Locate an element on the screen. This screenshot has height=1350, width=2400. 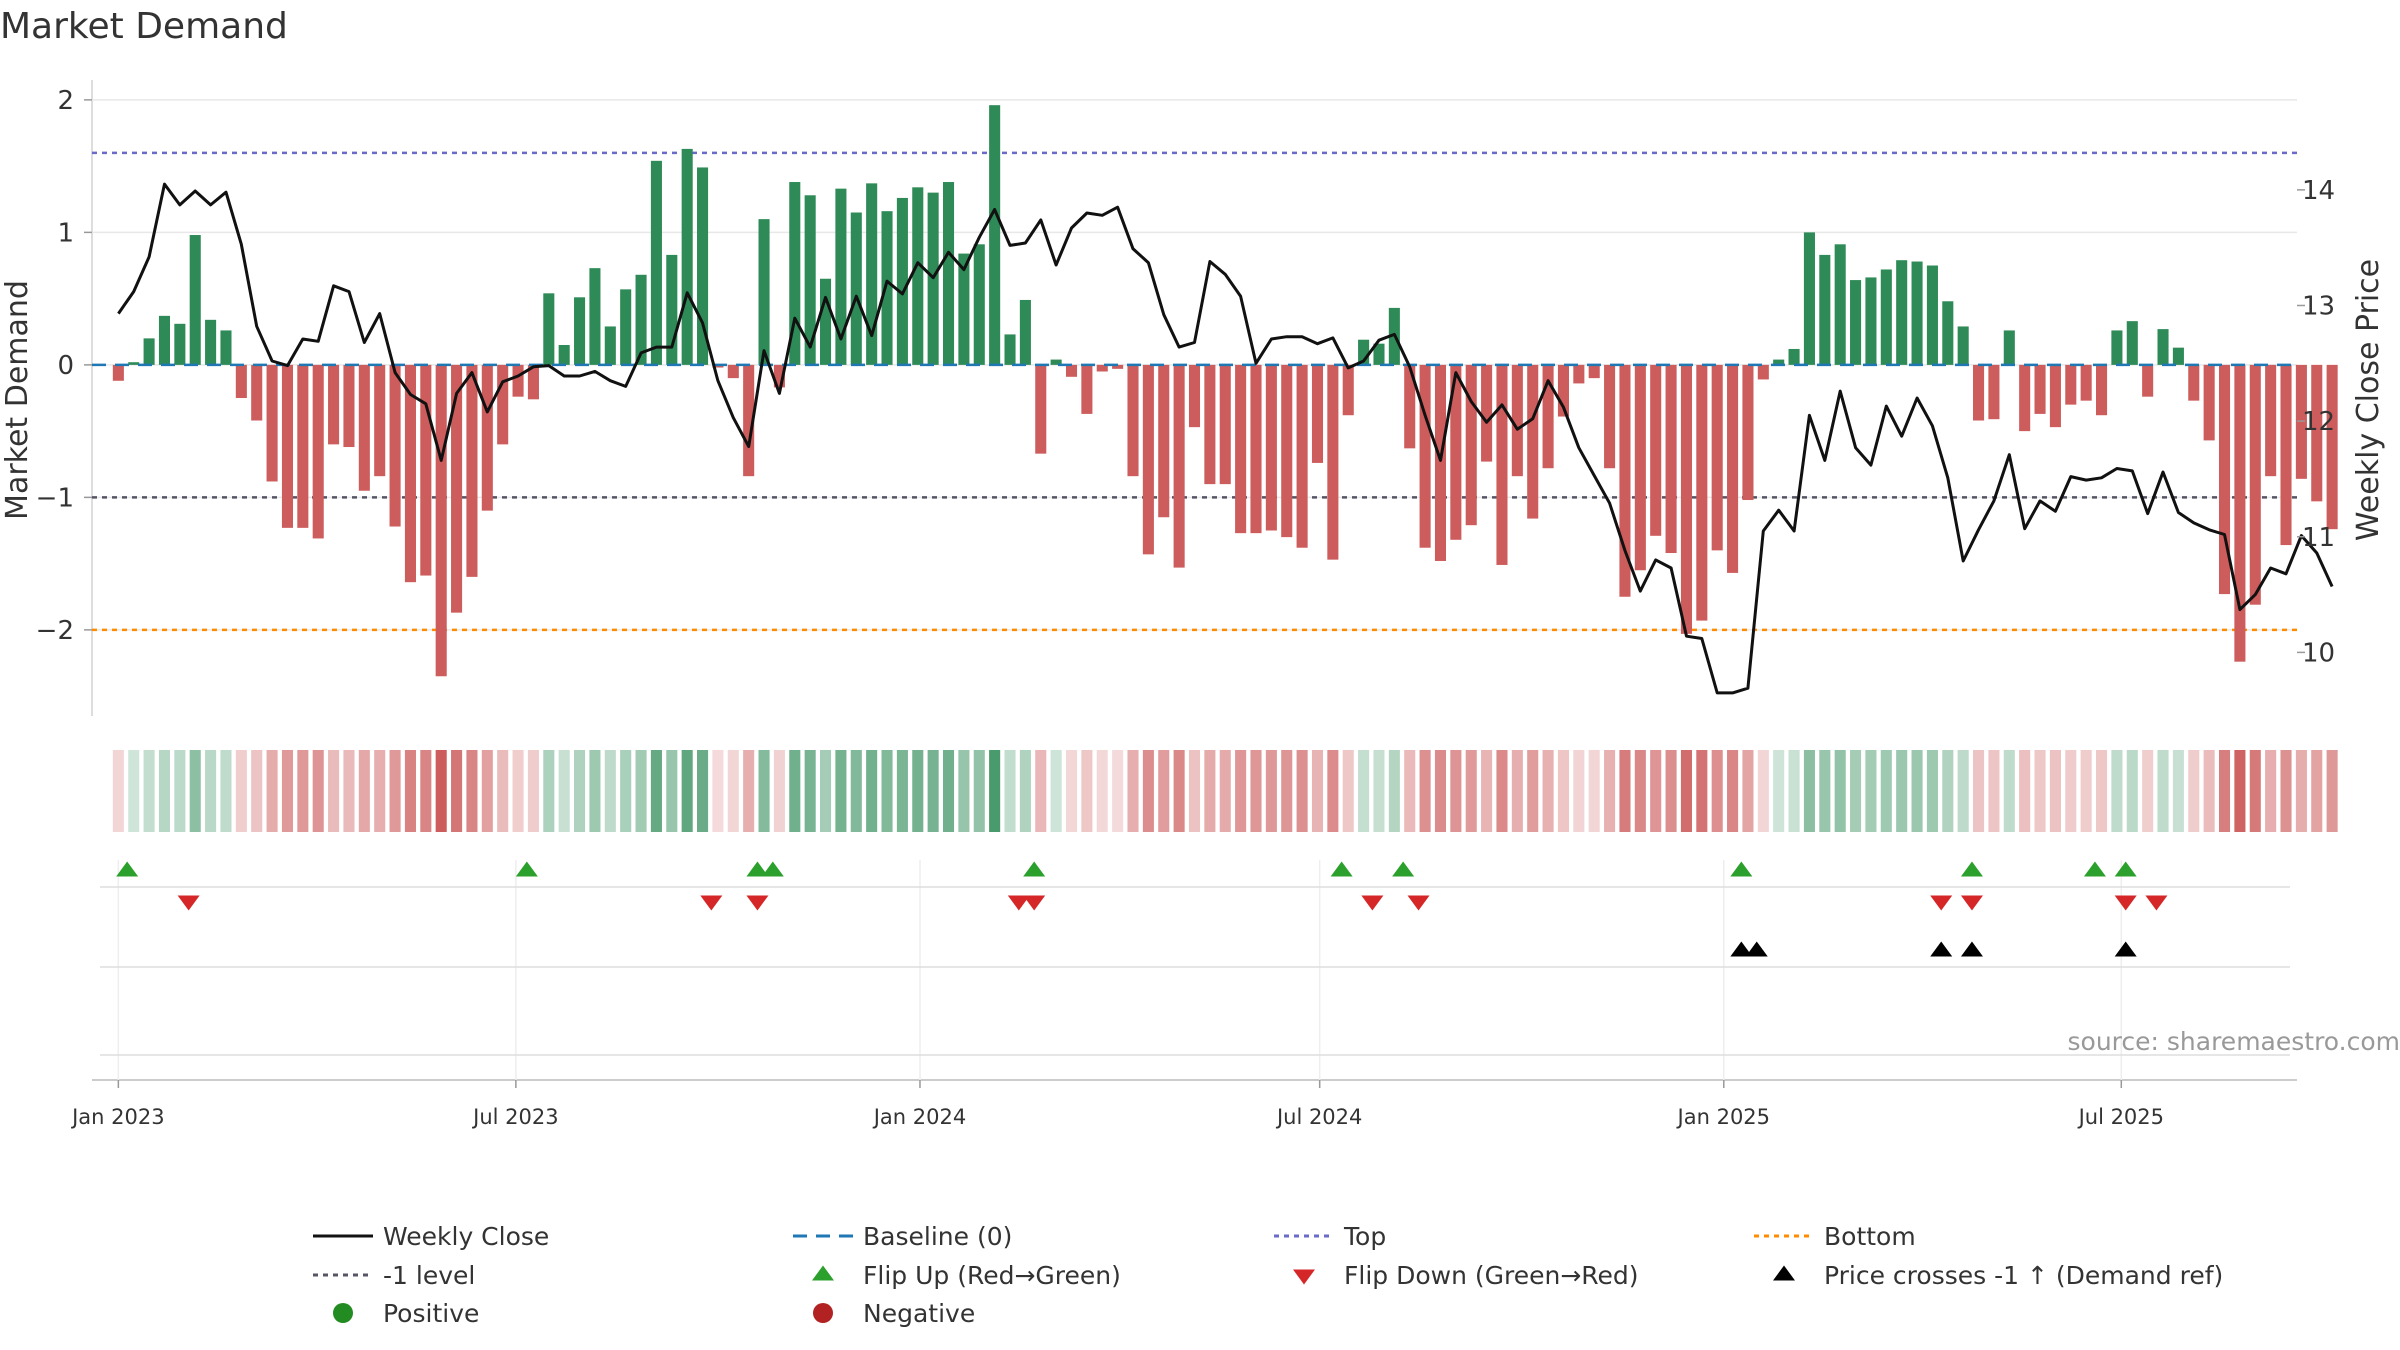
price-cross-marker is located at coordinates (1756, 949).